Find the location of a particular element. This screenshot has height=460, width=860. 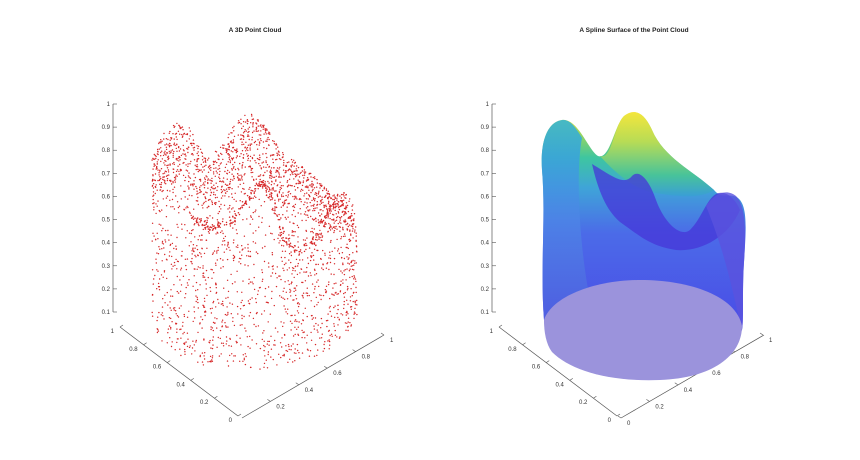

x-tick-label: 0.6 is located at coordinates (716, 374).